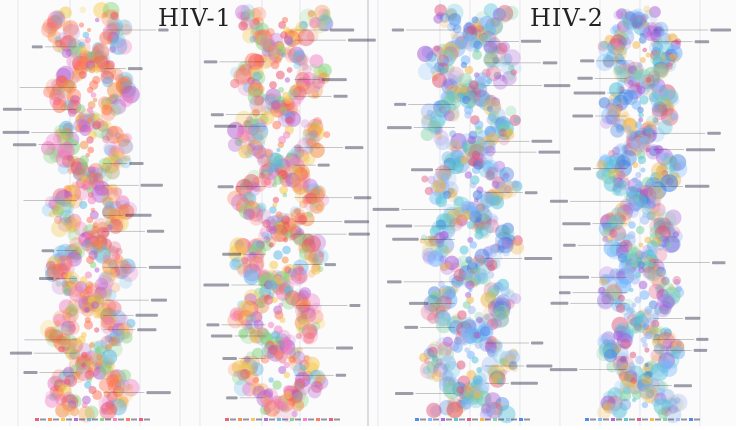 The height and width of the screenshot is (430, 736). Describe the element at coordinates (311, 419) in the screenshot. I see `legend-label-mark` at that location.